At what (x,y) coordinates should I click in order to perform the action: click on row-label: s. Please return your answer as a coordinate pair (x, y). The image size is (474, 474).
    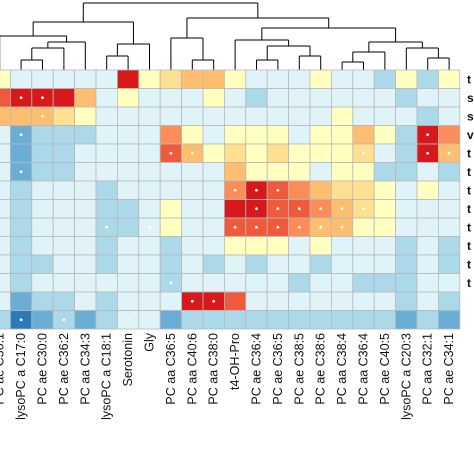
    Looking at the image, I should click on (470, 98).